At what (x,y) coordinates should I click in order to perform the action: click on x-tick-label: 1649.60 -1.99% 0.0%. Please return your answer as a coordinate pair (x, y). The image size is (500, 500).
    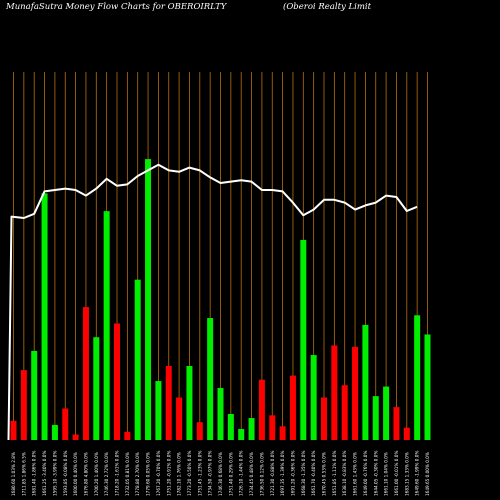
    Looking at the image, I should click on (417, 473).